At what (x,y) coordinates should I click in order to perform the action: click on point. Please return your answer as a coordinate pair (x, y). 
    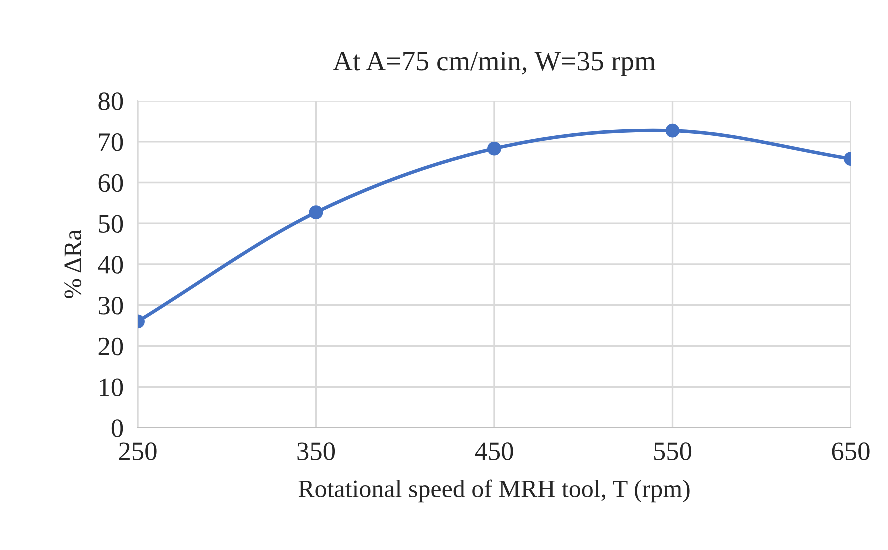
    Looking at the image, I should click on (495, 149).